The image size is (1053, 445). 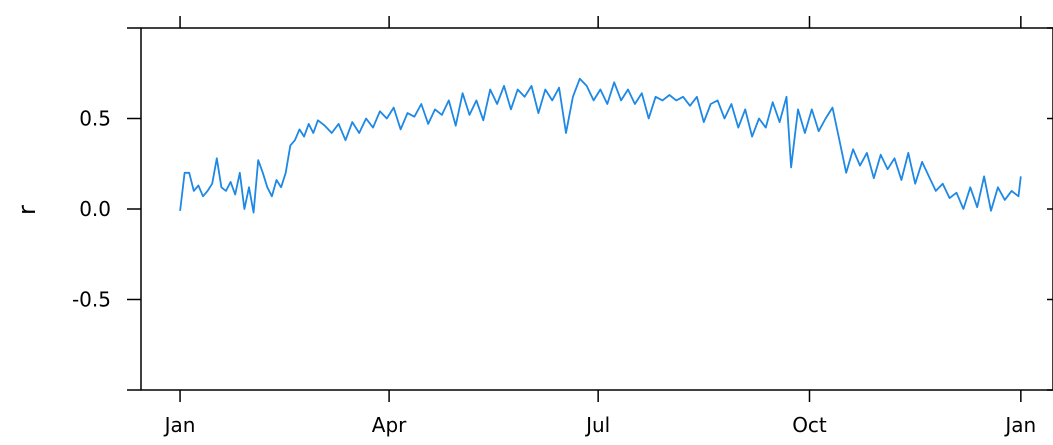 What do you see at coordinates (27, 210) in the screenshot?
I see `y-axis-label: r` at bounding box center [27, 210].